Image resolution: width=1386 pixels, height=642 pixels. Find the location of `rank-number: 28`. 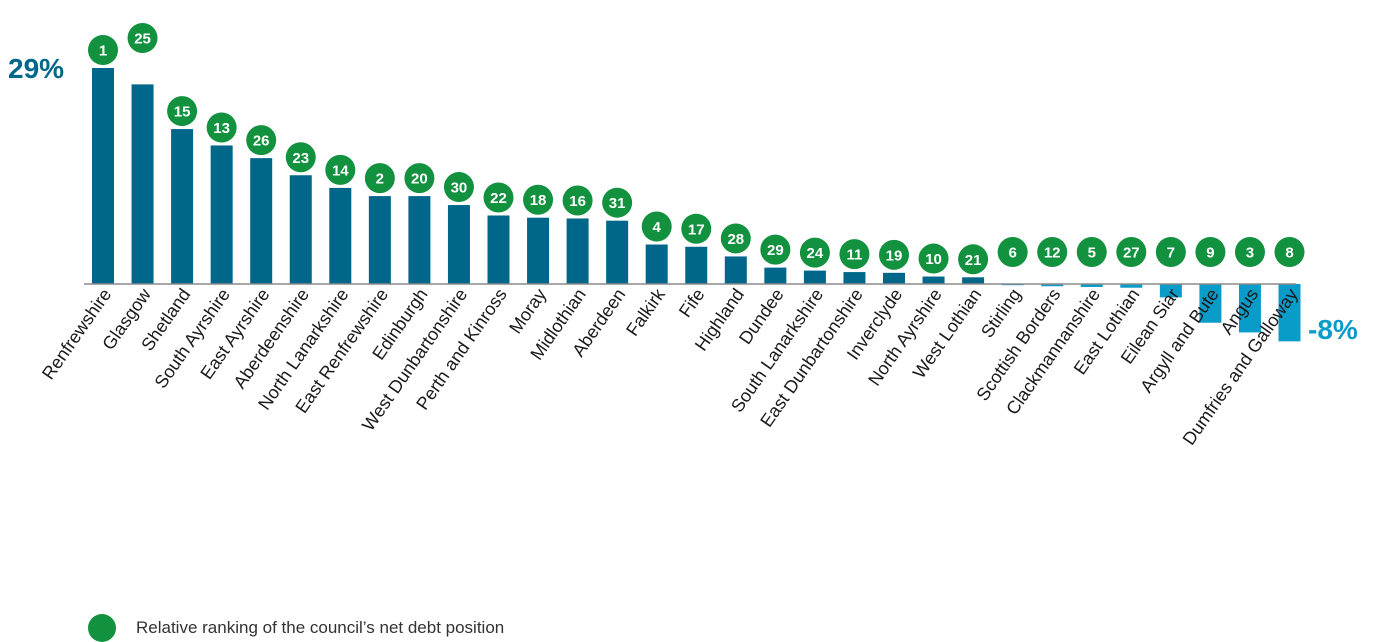

rank-number: 28 is located at coordinates (735, 239).